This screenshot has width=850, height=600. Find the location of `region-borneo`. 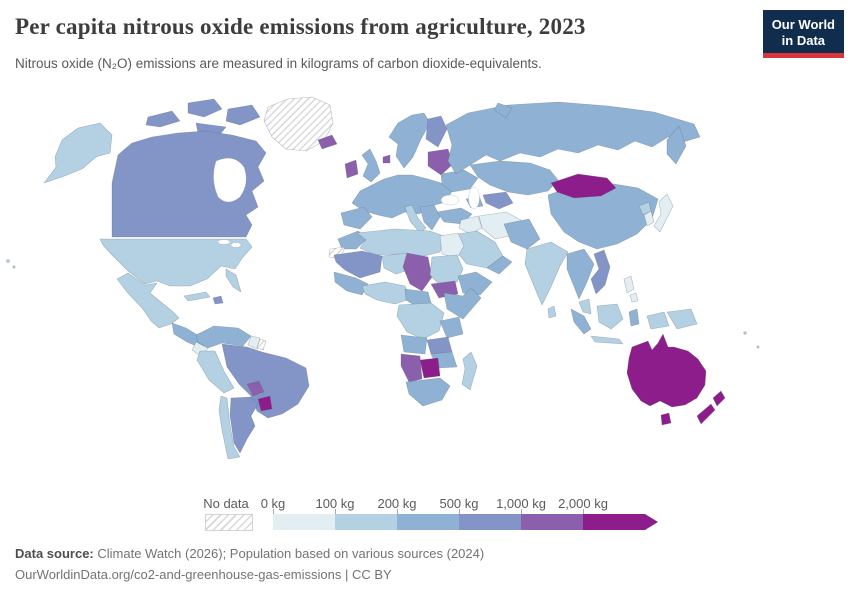

region-borneo is located at coordinates (610, 316).